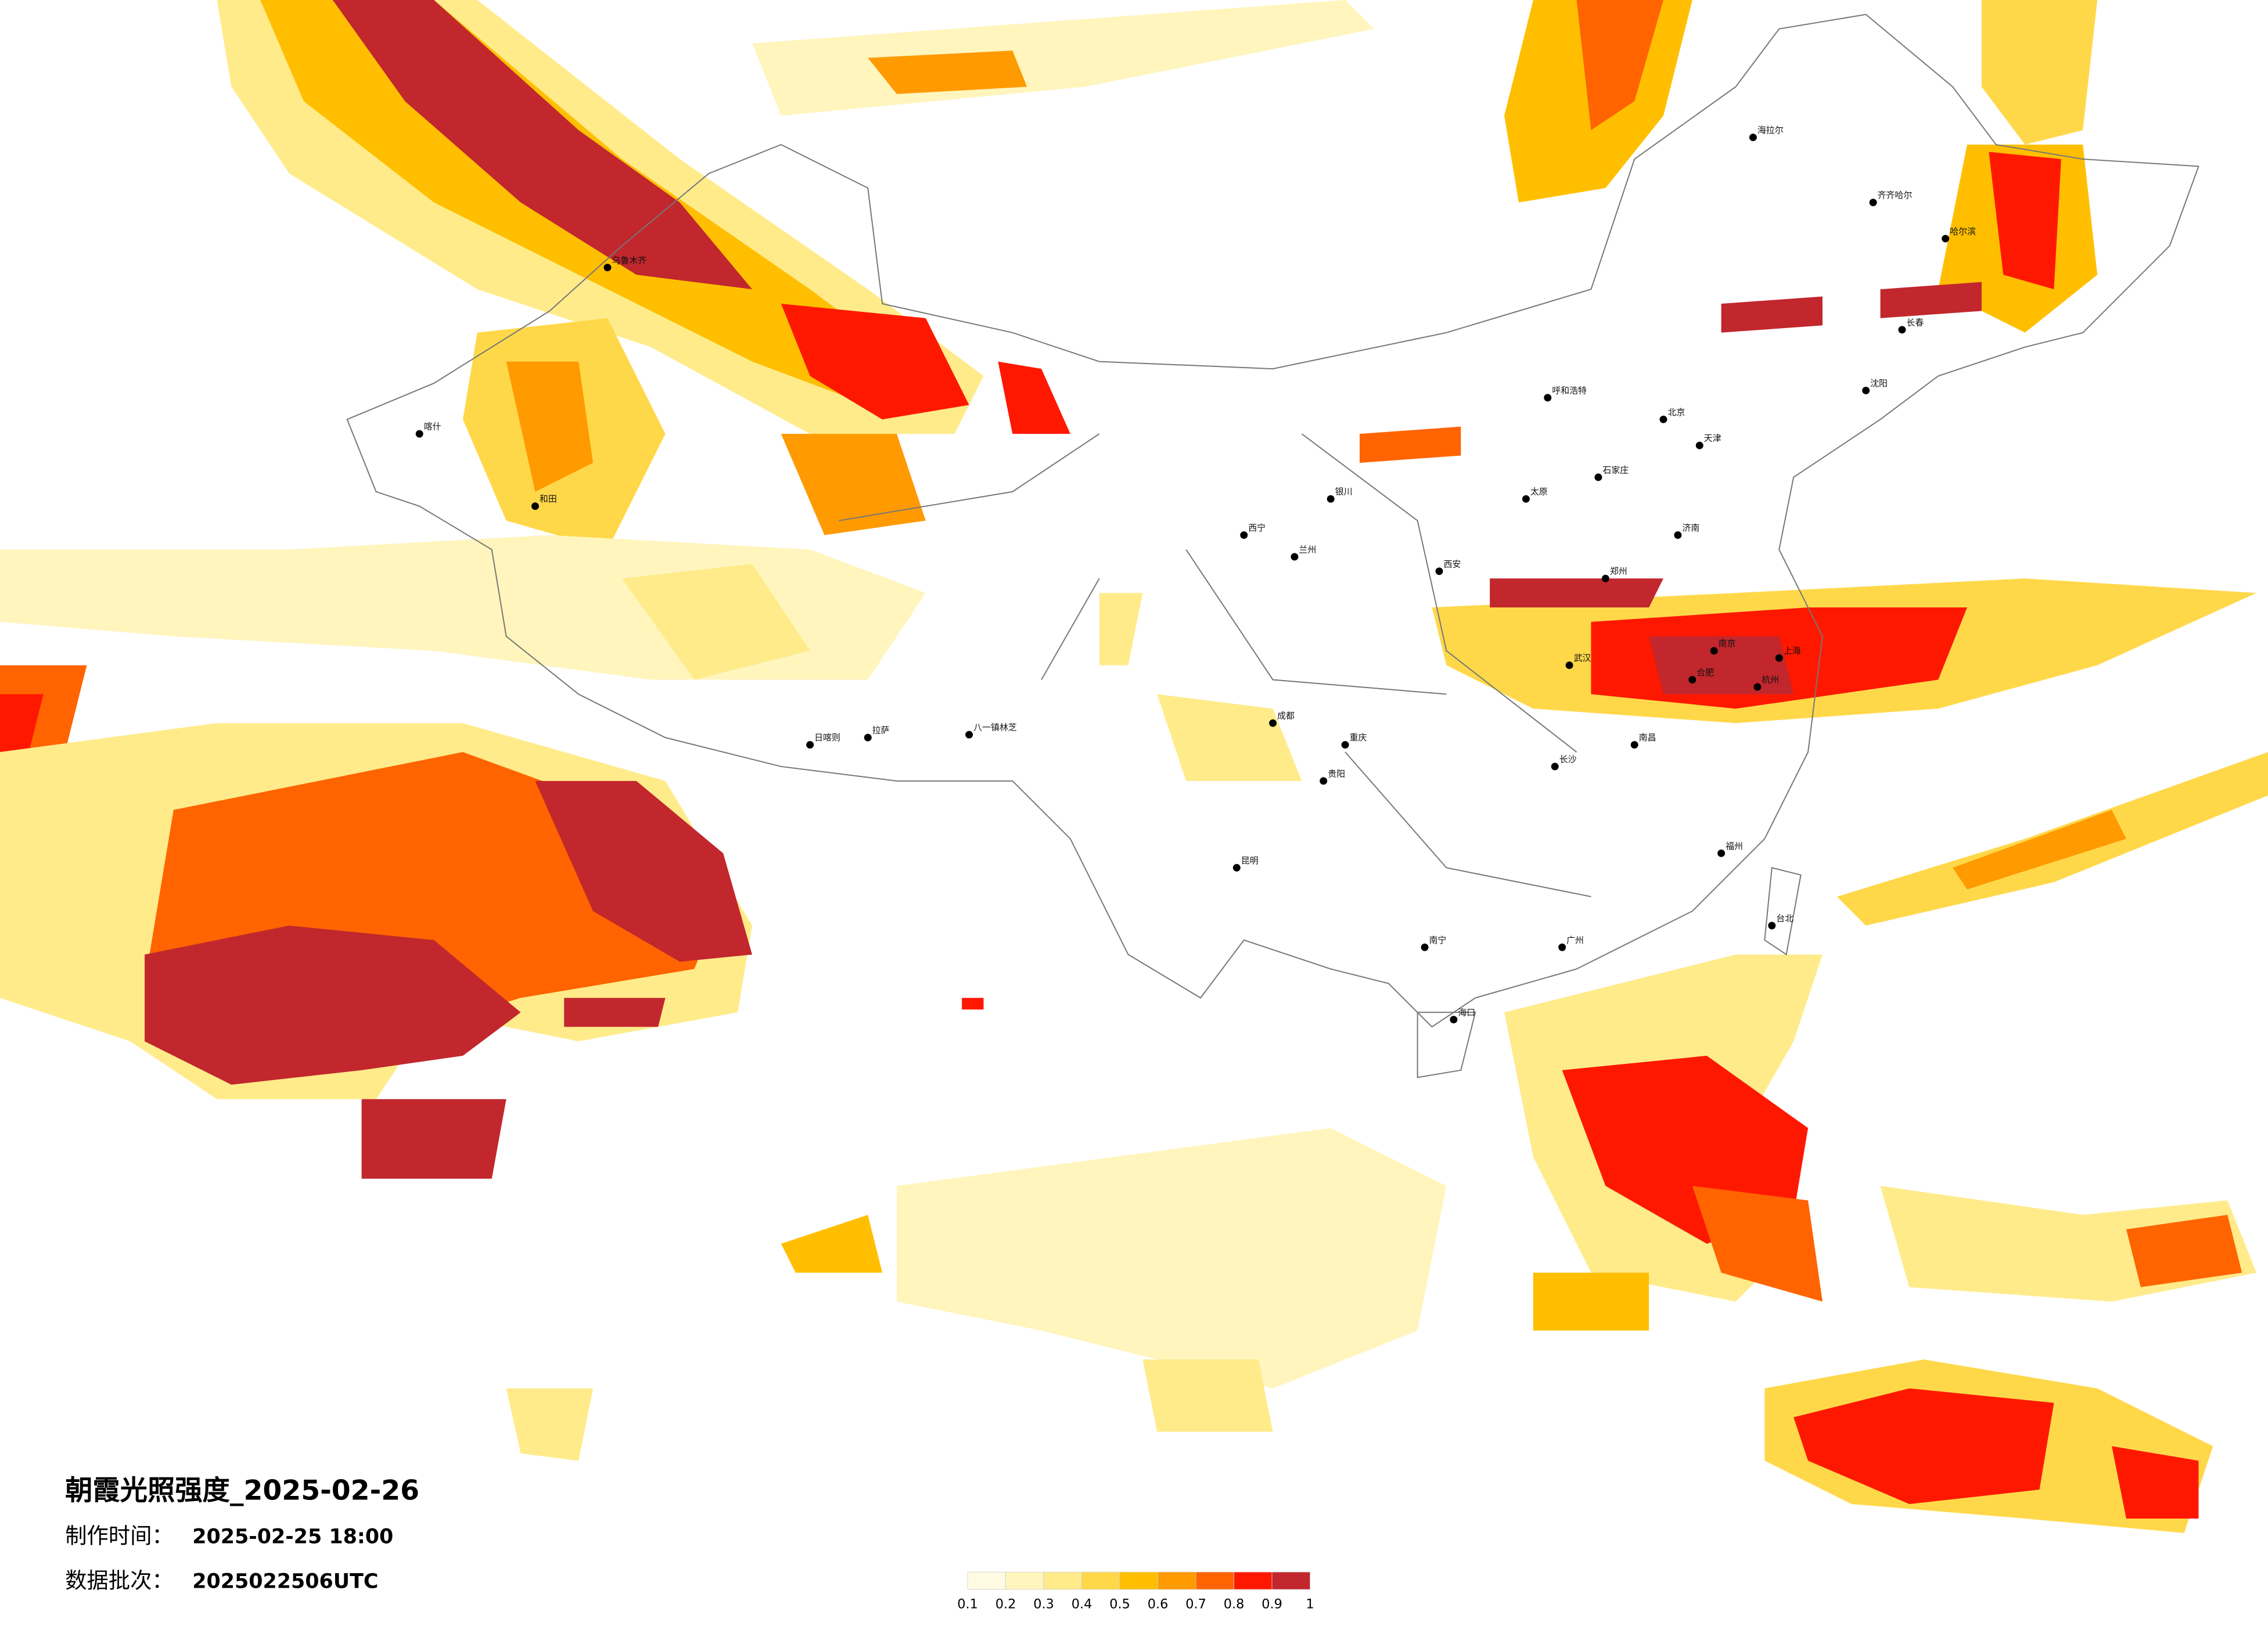 This screenshot has height=1626, width=2268. What do you see at coordinates (1272, 1603) in the screenshot?
I see `legend-tick-label: 0.9` at bounding box center [1272, 1603].